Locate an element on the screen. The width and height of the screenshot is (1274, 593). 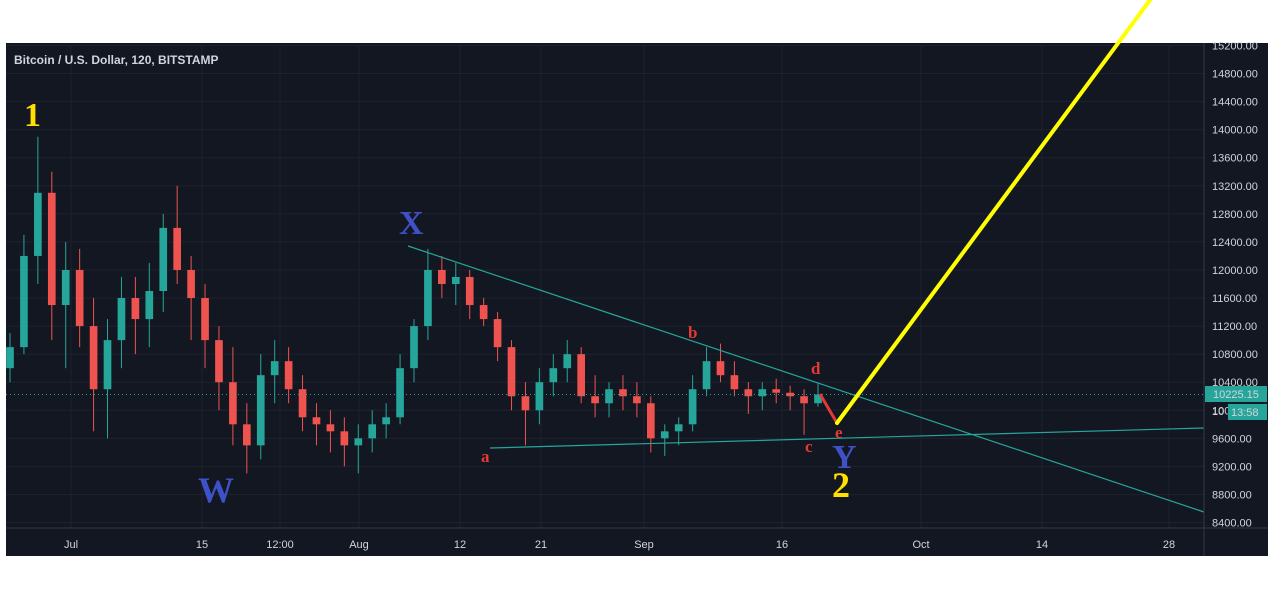
time-tick-label: Aug is located at coordinates (359, 545).